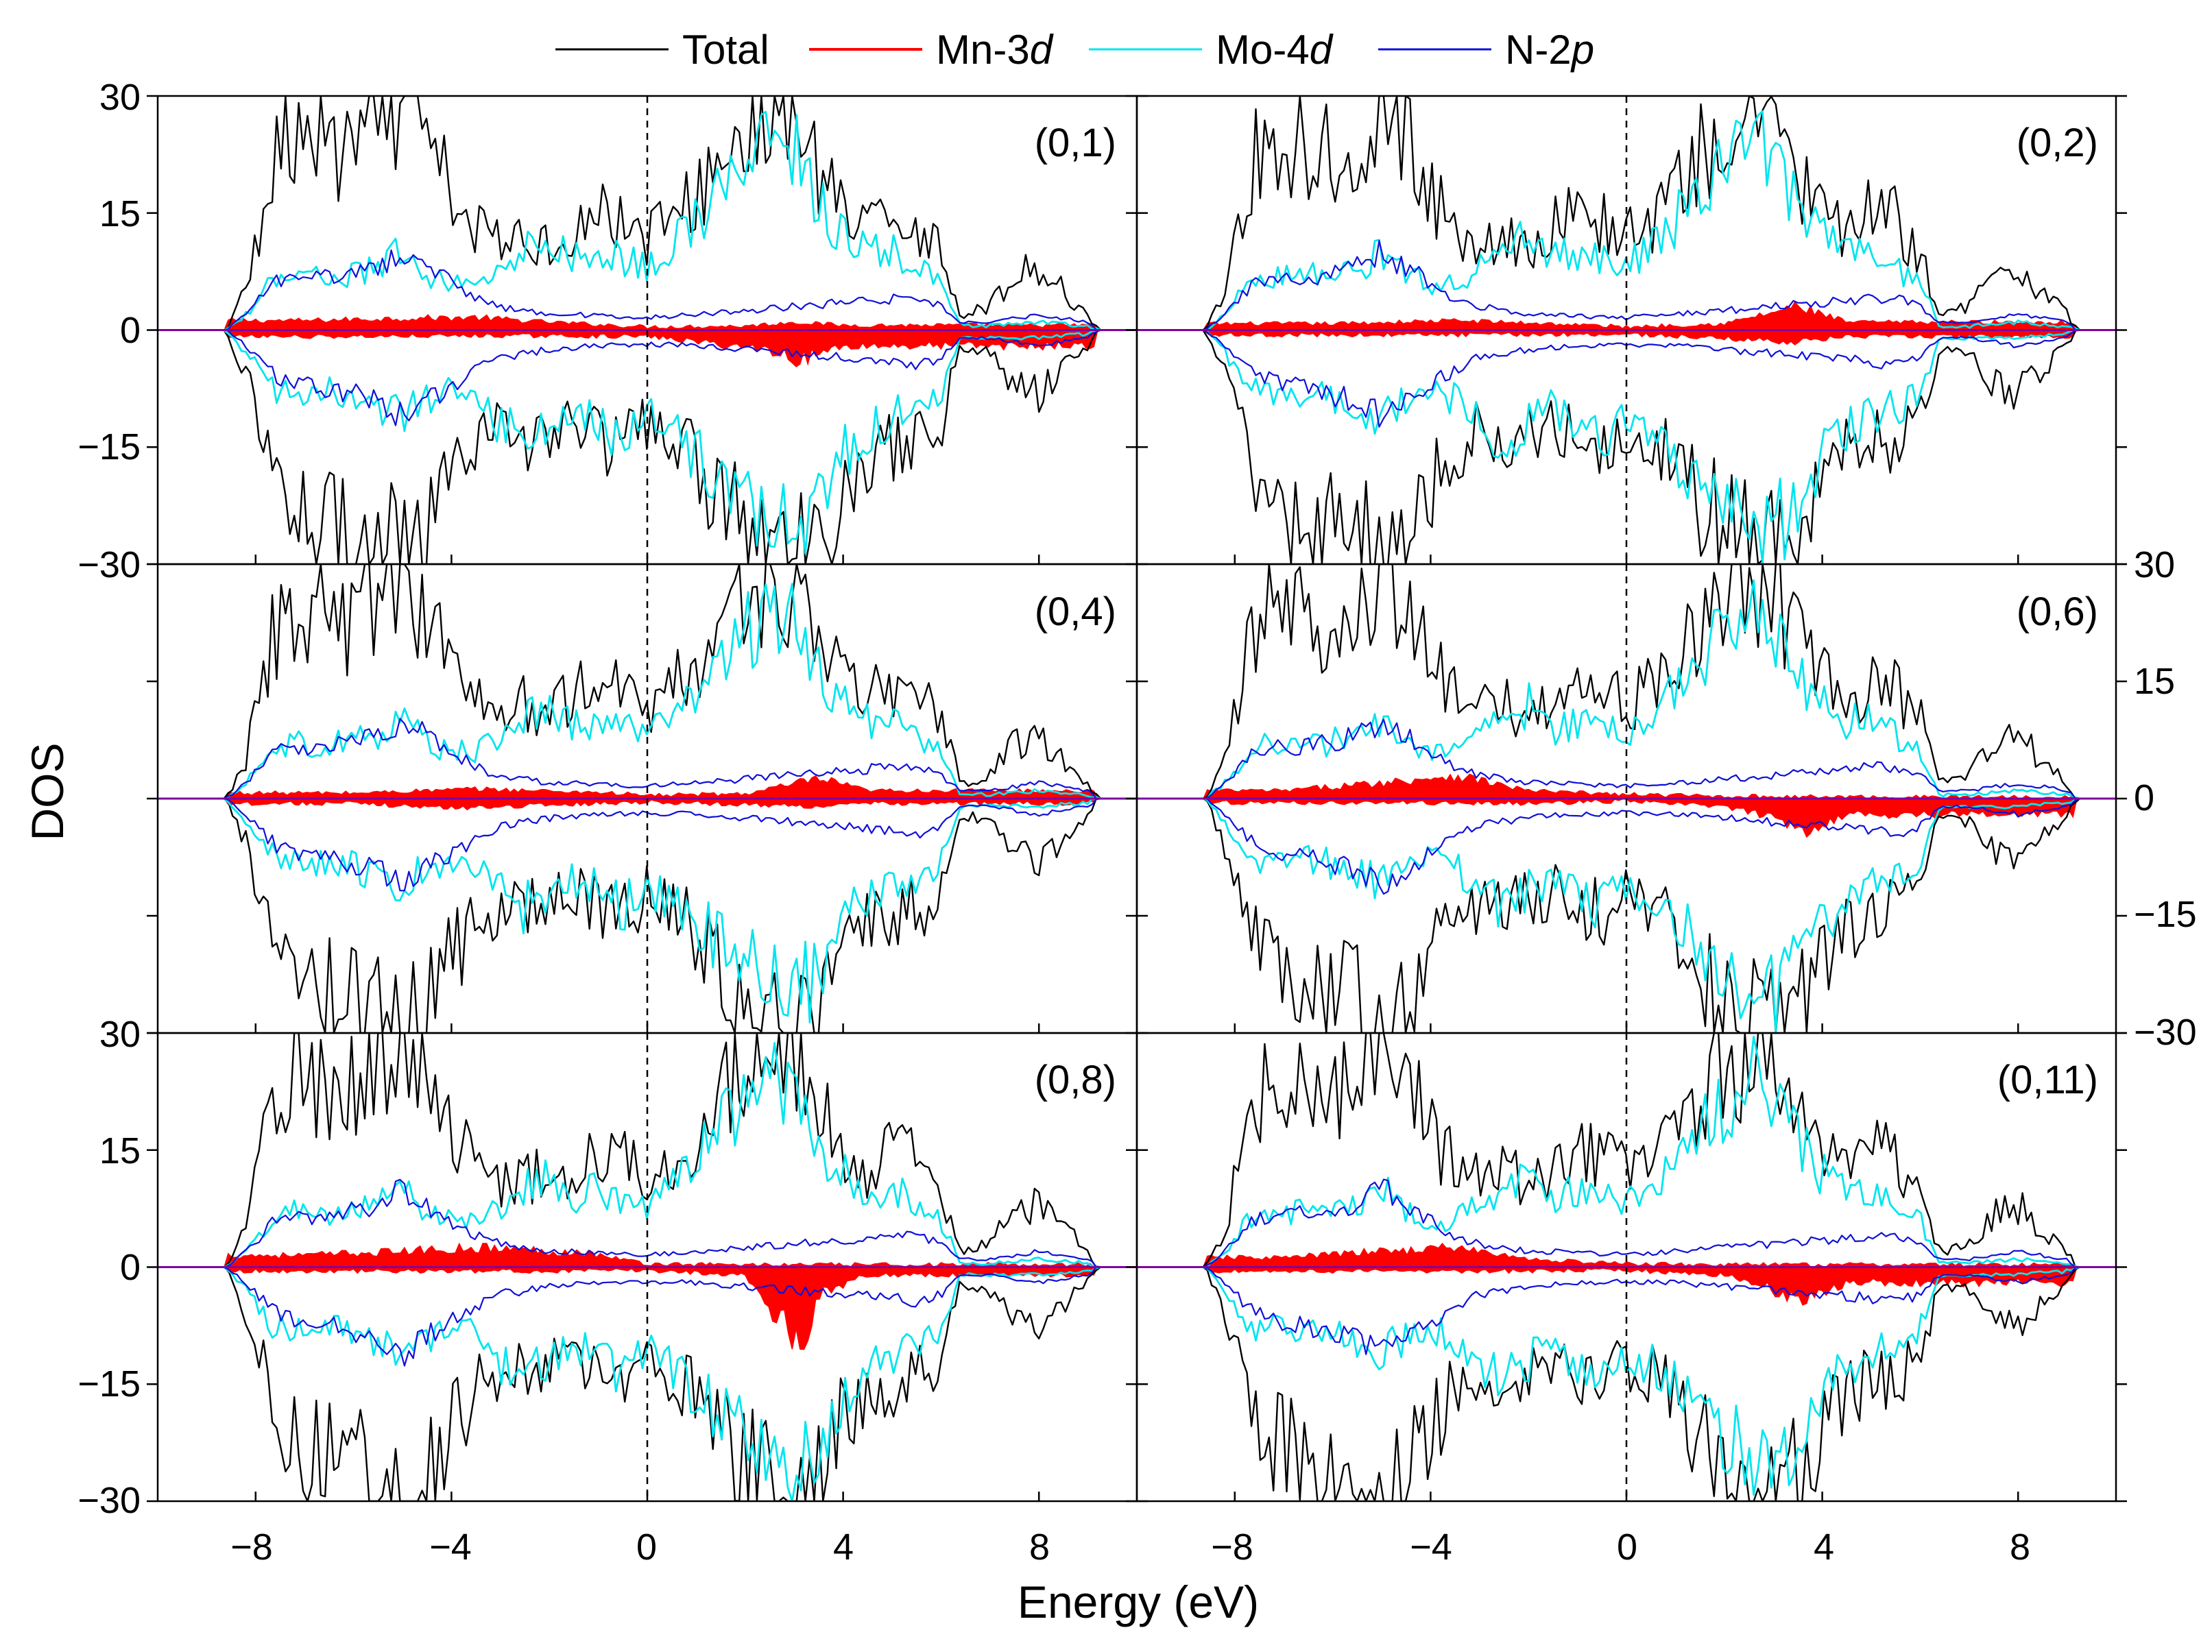 The height and width of the screenshot is (1652, 2212). I want to click on legend-label-mo4d: Mo-4d, so click(1275, 50).